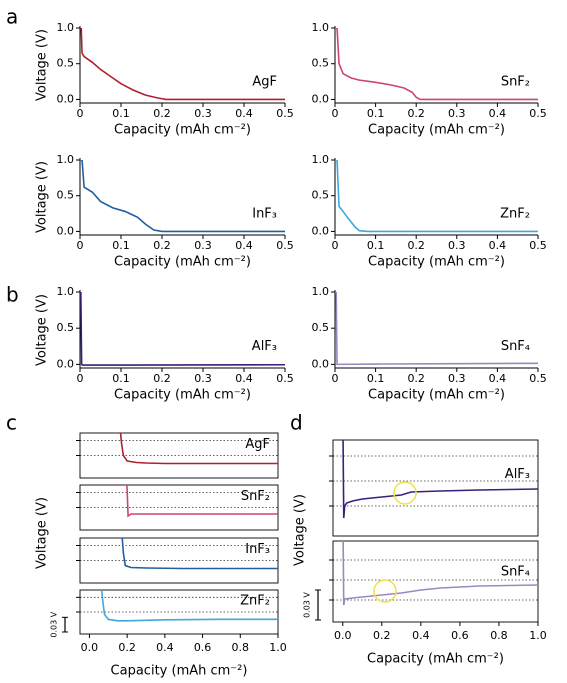 This screenshot has height=683, width=567. Describe the element at coordinates (264, 346) in the screenshot. I see `curve-label: AlF₃` at that location.